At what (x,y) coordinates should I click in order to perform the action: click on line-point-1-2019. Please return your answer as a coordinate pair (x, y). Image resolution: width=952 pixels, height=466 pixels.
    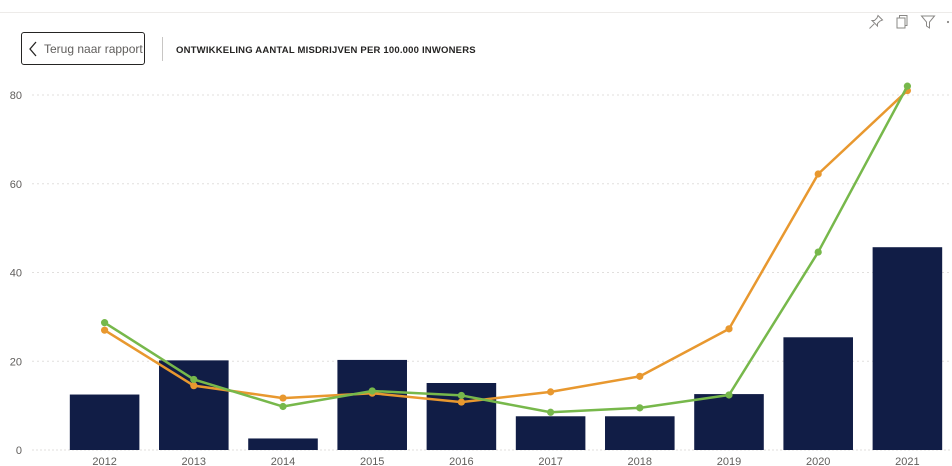
    Looking at the image, I should click on (729, 329).